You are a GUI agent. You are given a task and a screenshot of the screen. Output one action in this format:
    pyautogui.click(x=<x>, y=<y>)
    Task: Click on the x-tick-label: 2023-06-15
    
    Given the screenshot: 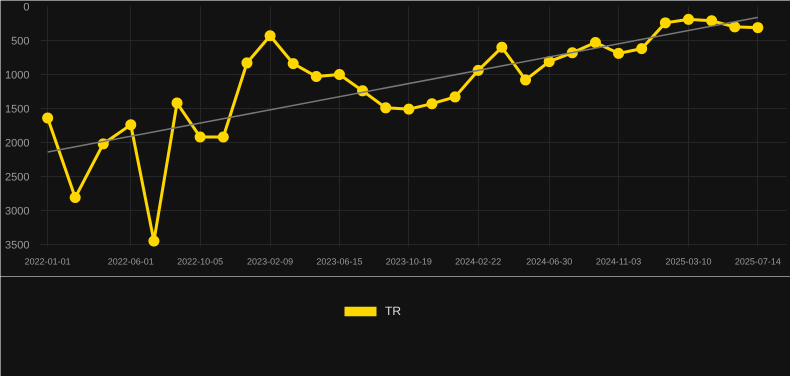 What is the action you would take?
    pyautogui.click(x=339, y=261)
    